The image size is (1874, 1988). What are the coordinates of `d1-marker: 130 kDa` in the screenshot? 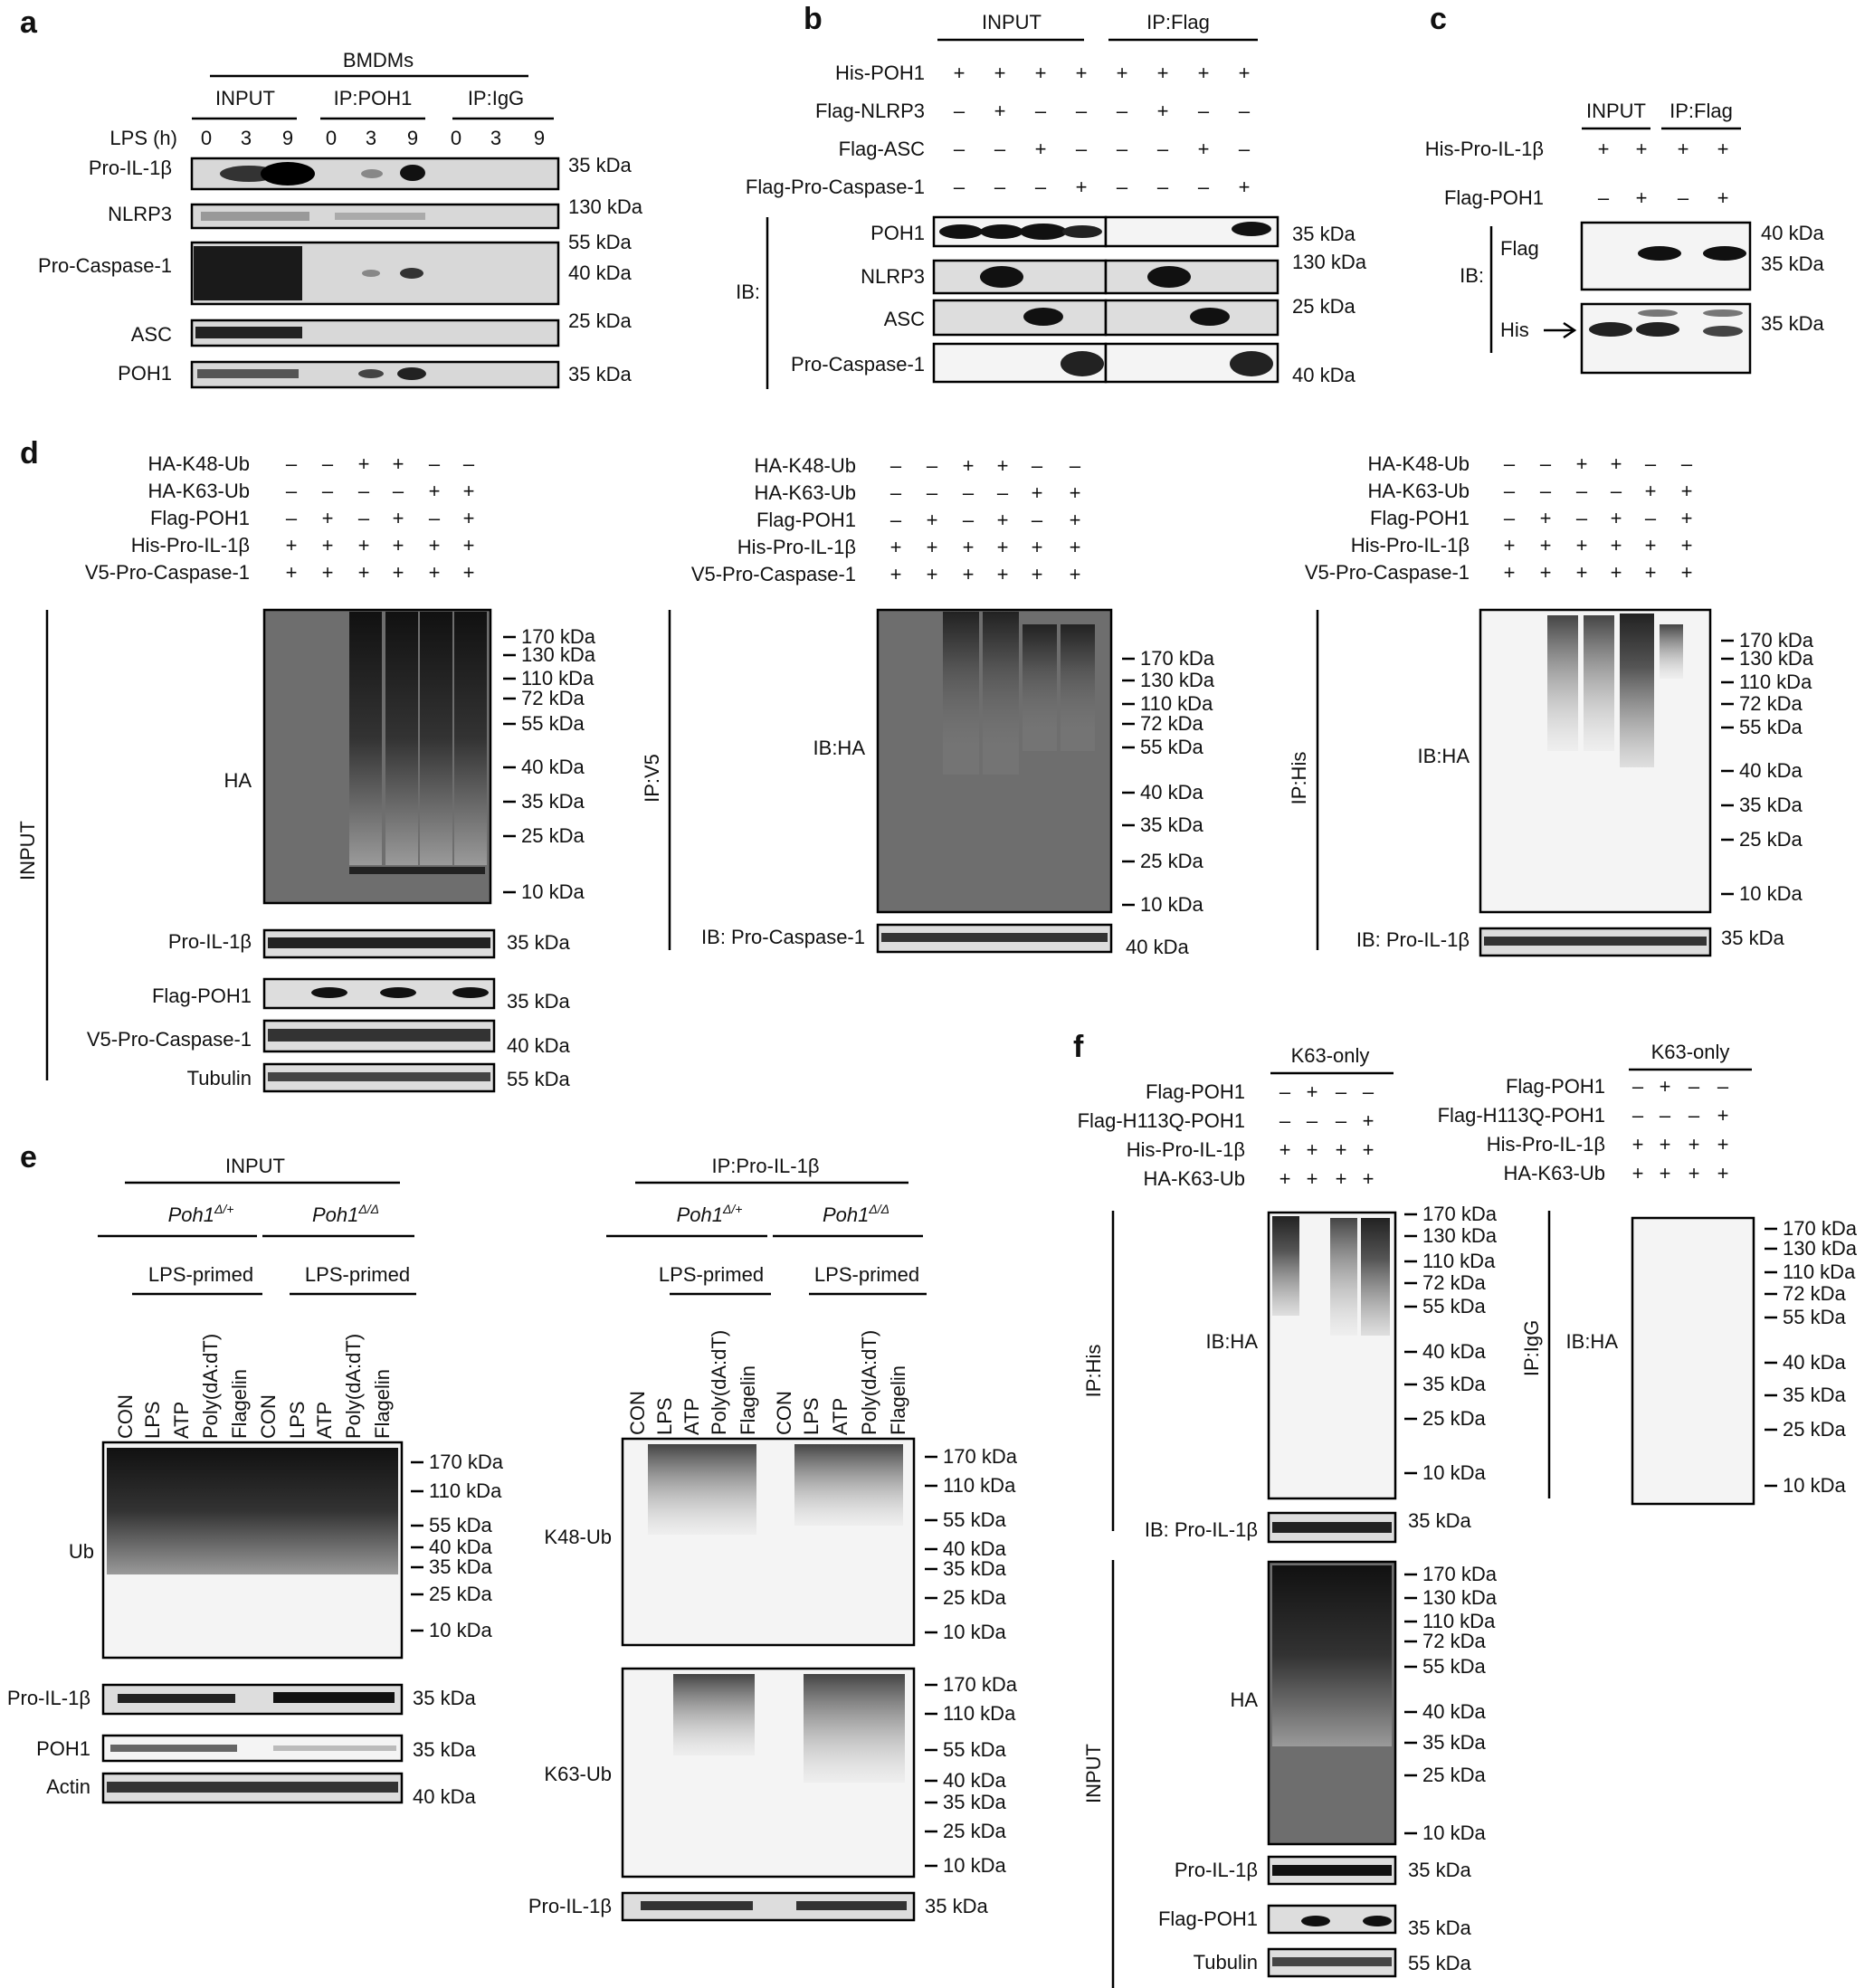 It's located at (558, 654).